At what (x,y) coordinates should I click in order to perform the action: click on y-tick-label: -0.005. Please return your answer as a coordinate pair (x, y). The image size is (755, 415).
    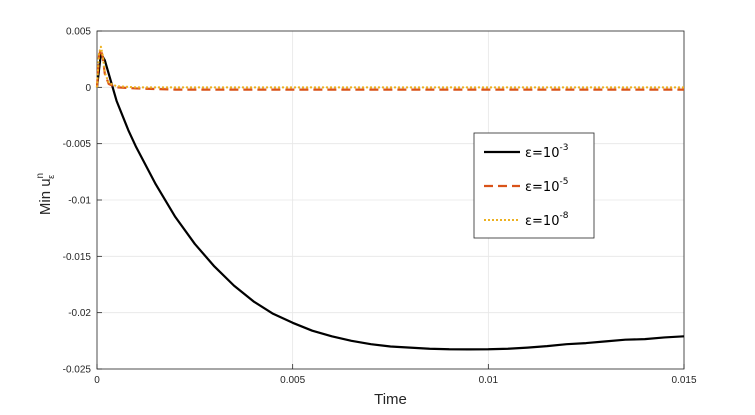
    Looking at the image, I should click on (77, 144).